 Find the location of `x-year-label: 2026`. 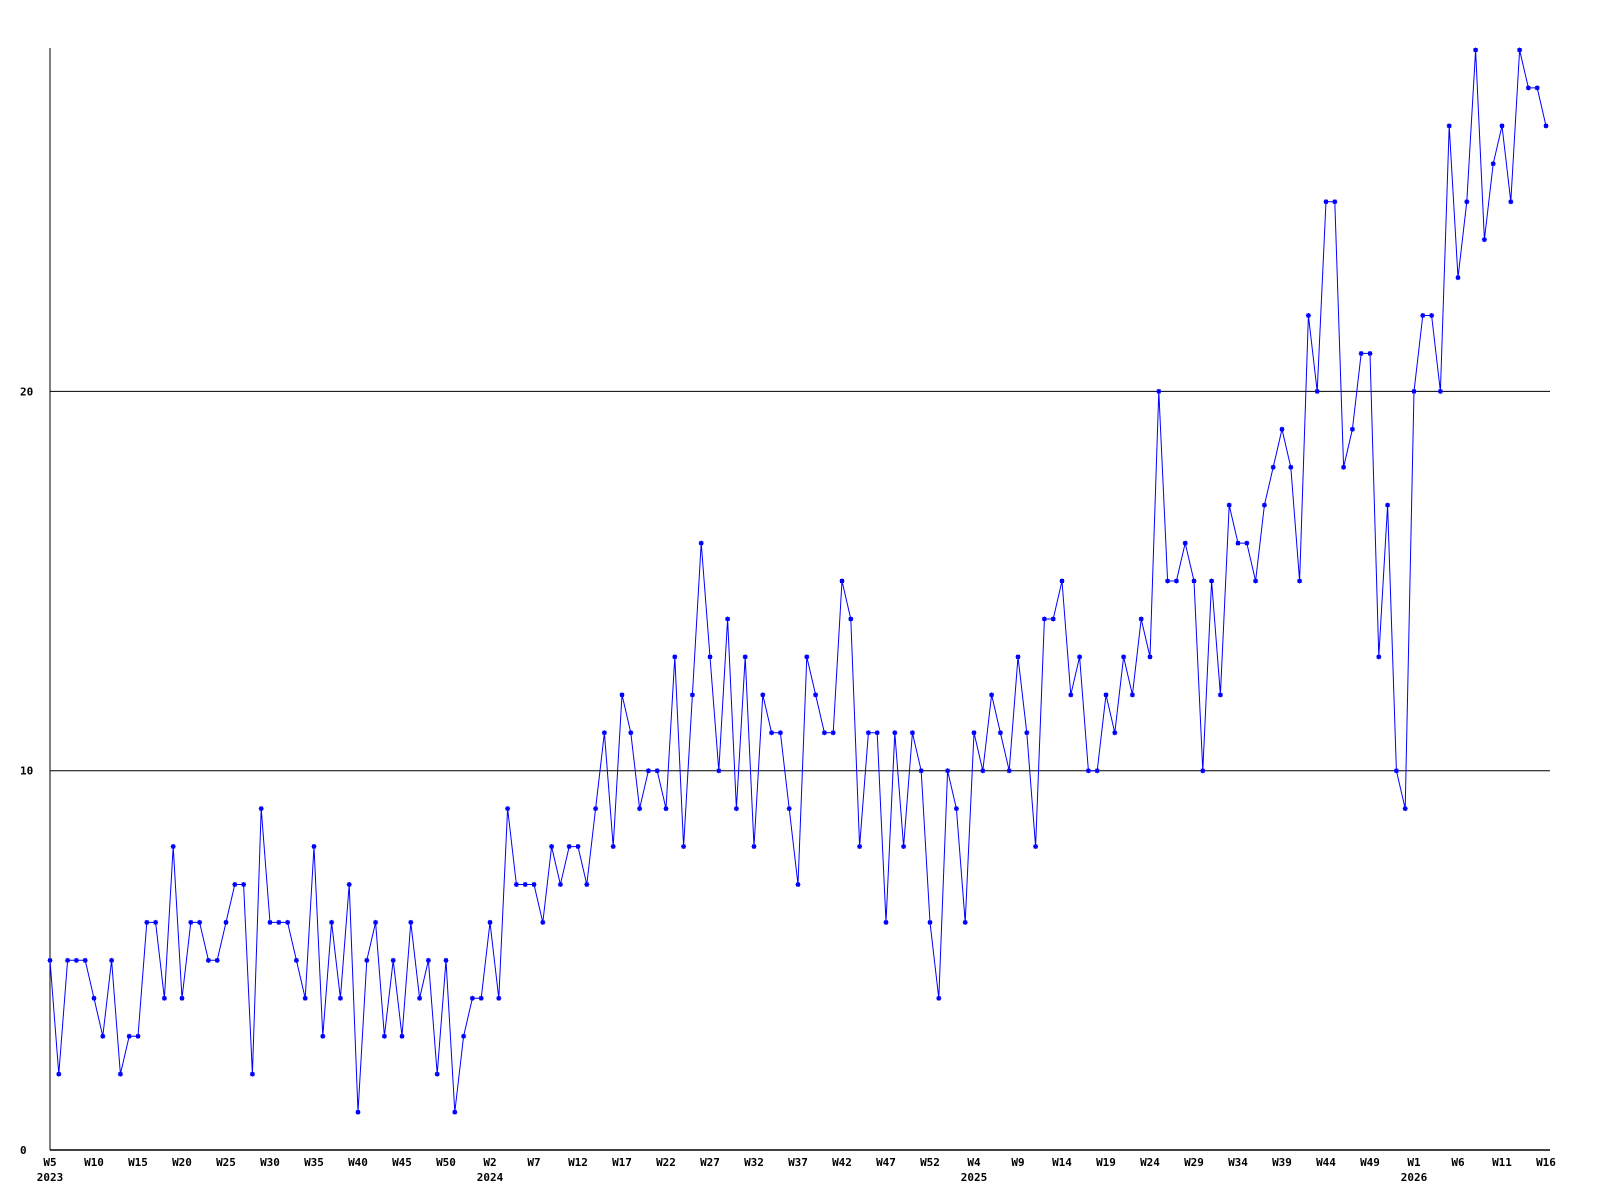

x-year-label: 2026 is located at coordinates (1414, 1177).